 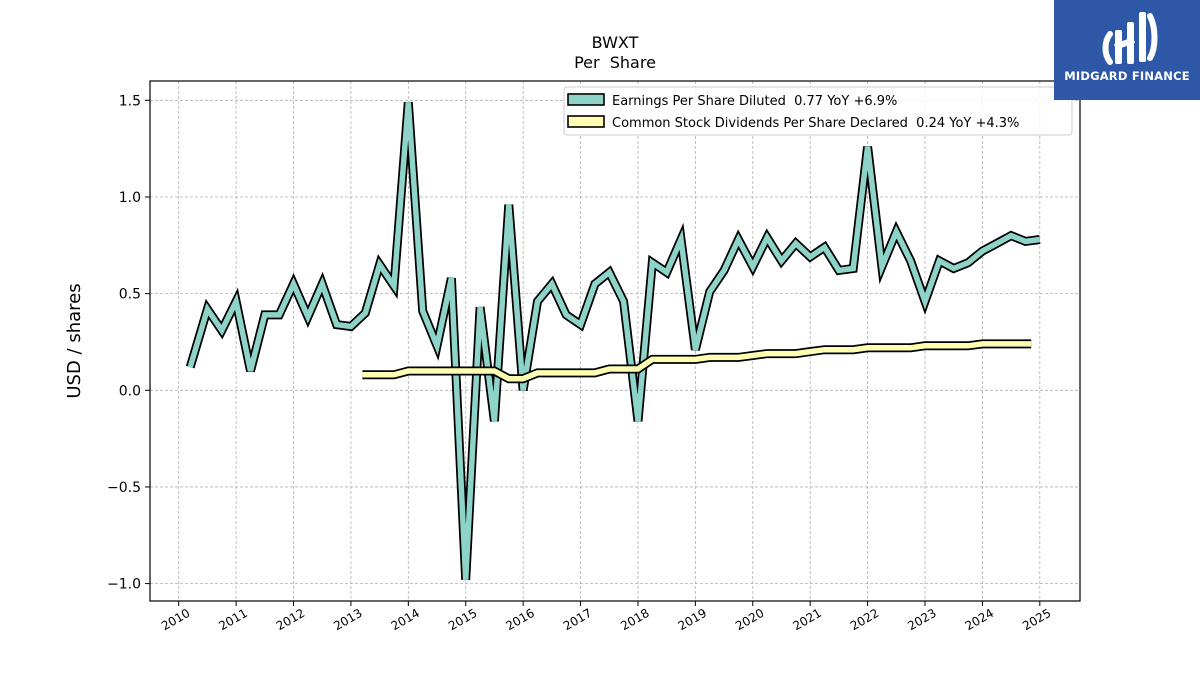 I want to click on dividends-line, so click(x=697, y=361).